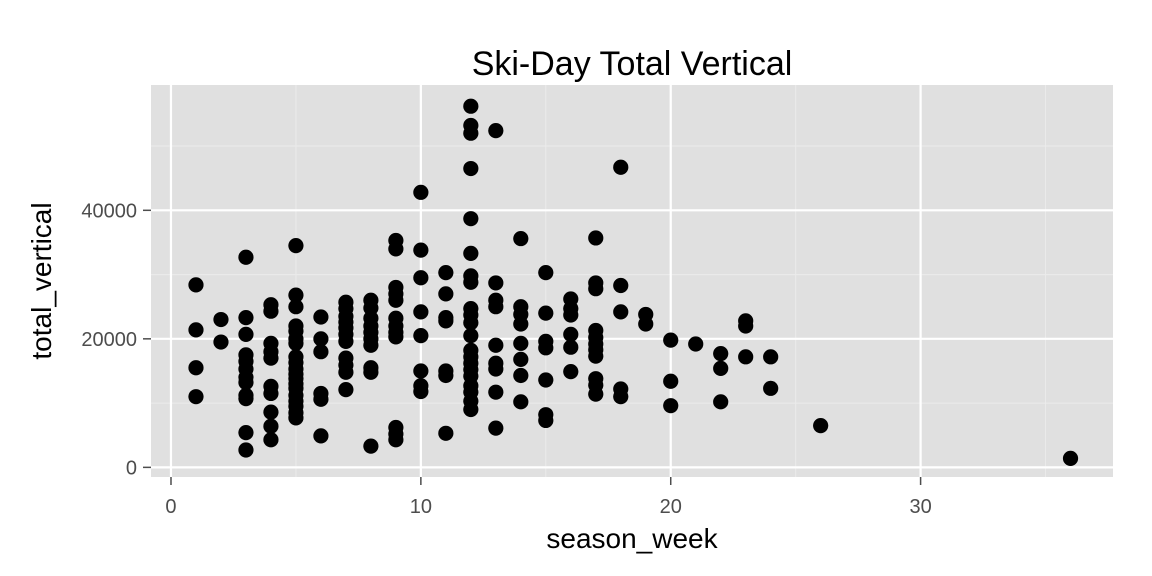  What do you see at coordinates (920, 507) in the screenshot?
I see `x-tick-label: 30` at bounding box center [920, 507].